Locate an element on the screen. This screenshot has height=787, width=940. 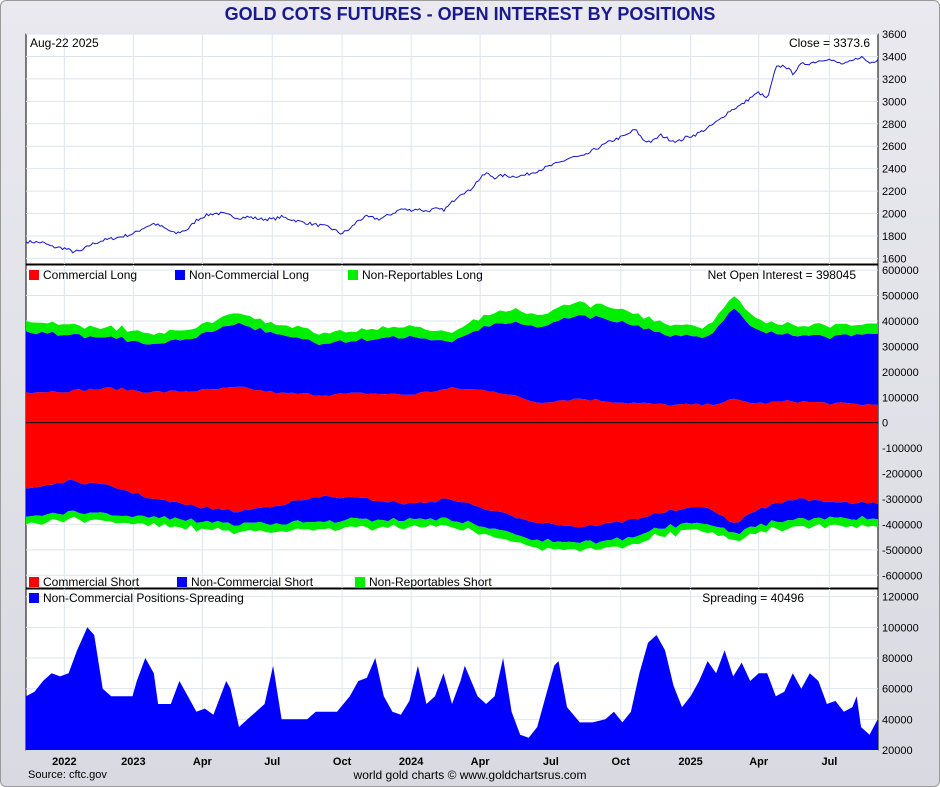
y-tick-label: -600000 is located at coordinates (902, 576).